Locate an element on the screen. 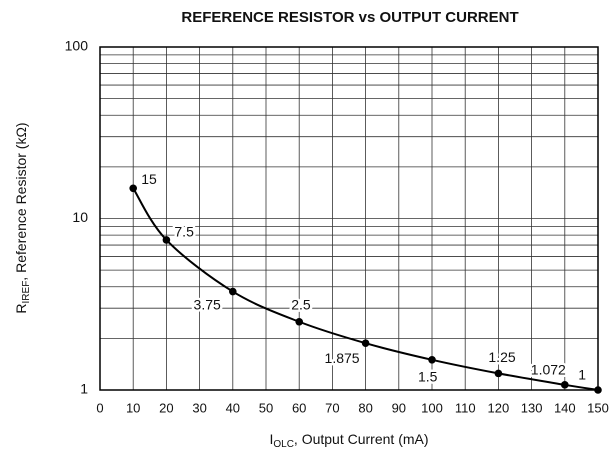 The width and height of the screenshot is (612, 453). x-tick-label: 50 is located at coordinates (266, 407).